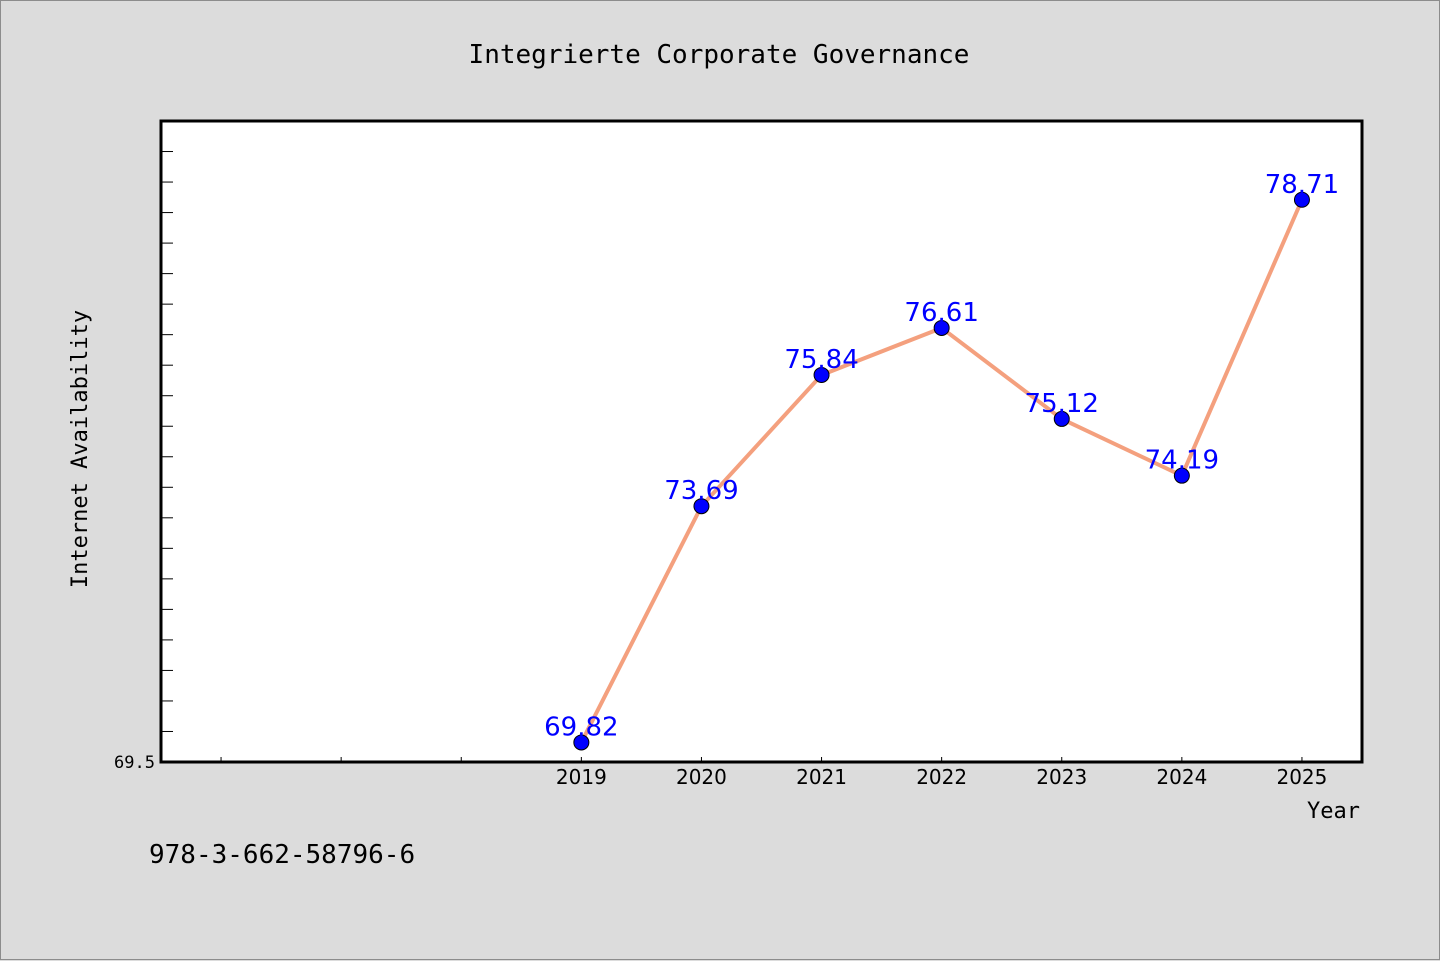 Image resolution: width=1440 pixels, height=961 pixels. What do you see at coordinates (701, 491) in the screenshot?
I see `data-label: 73.69` at bounding box center [701, 491].